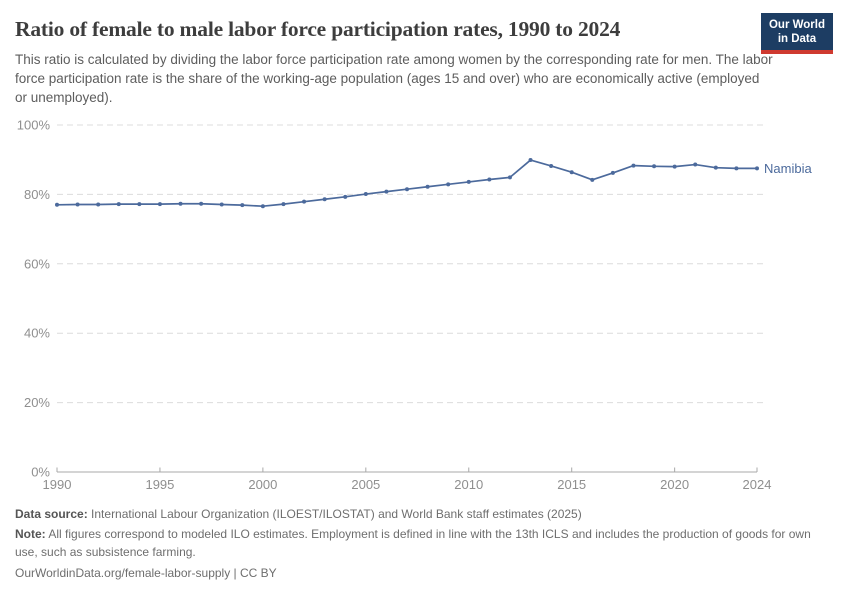 This screenshot has height=600, width=850. I want to click on owid-logo-line2: in Data, so click(797, 39).